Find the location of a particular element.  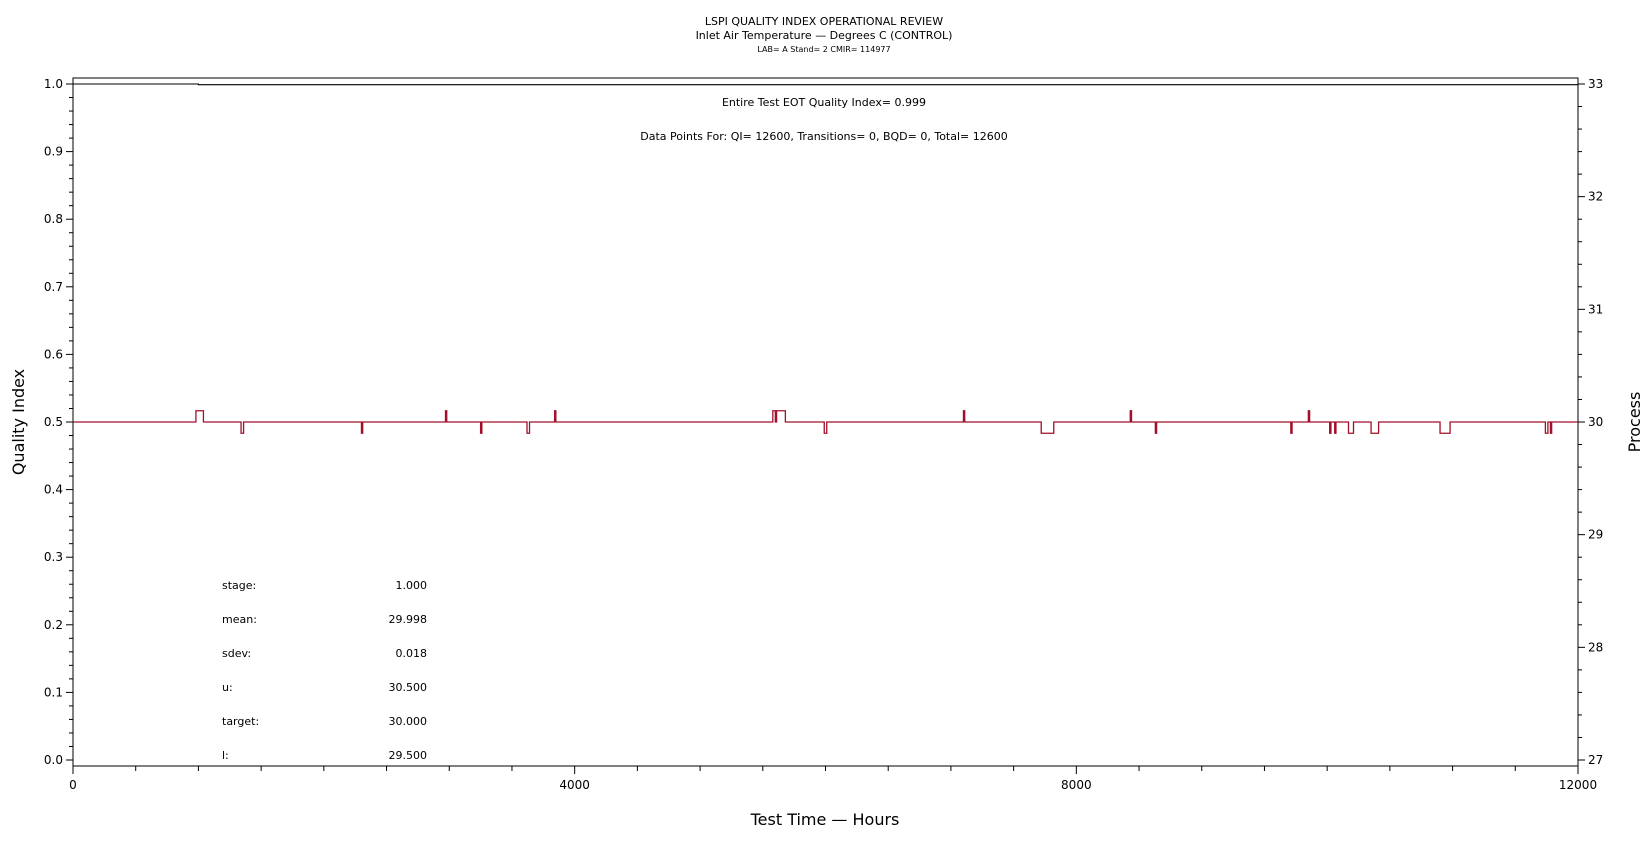

chart-title: LSPI QUALITY INDEX OPERATIONAL REVIEW is located at coordinates (824, 21).